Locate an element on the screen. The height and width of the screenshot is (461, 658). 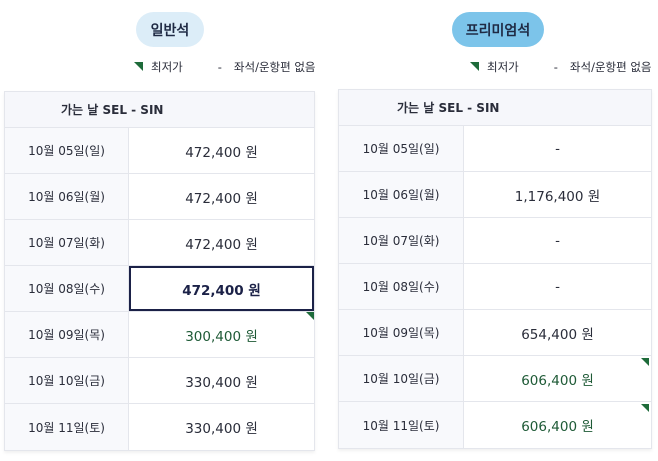
price-text: 472,400 원 is located at coordinates (221, 290).